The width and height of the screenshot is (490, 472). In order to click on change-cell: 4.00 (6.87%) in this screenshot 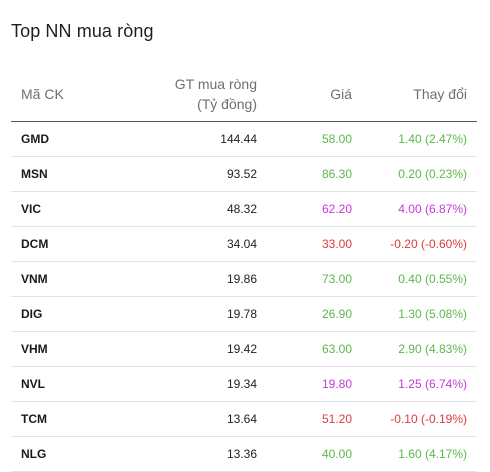, I will do `click(419, 209)`.